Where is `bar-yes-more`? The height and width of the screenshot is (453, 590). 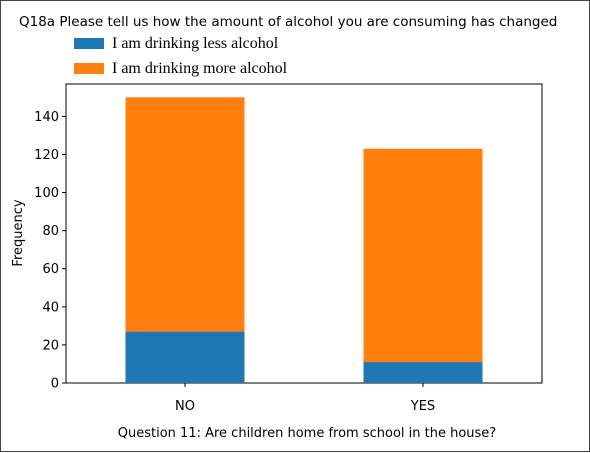 bar-yes-more is located at coordinates (423, 255).